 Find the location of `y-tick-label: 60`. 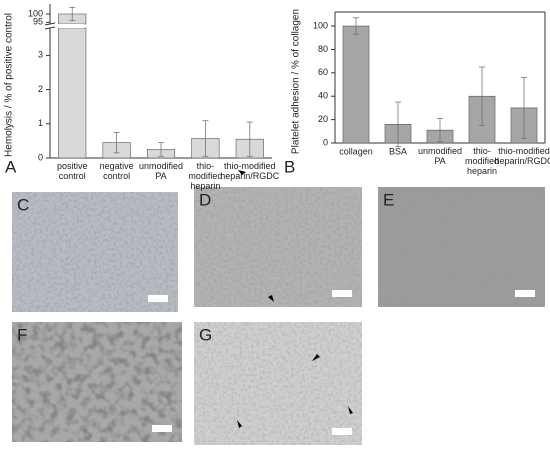

y-tick-label: 60 is located at coordinates (323, 72).